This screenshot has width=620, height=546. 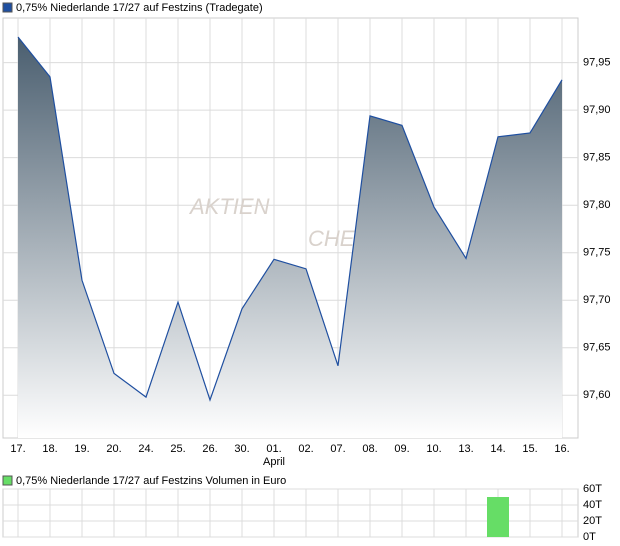 I want to click on y-tick-label: 40T, so click(x=592, y=505).